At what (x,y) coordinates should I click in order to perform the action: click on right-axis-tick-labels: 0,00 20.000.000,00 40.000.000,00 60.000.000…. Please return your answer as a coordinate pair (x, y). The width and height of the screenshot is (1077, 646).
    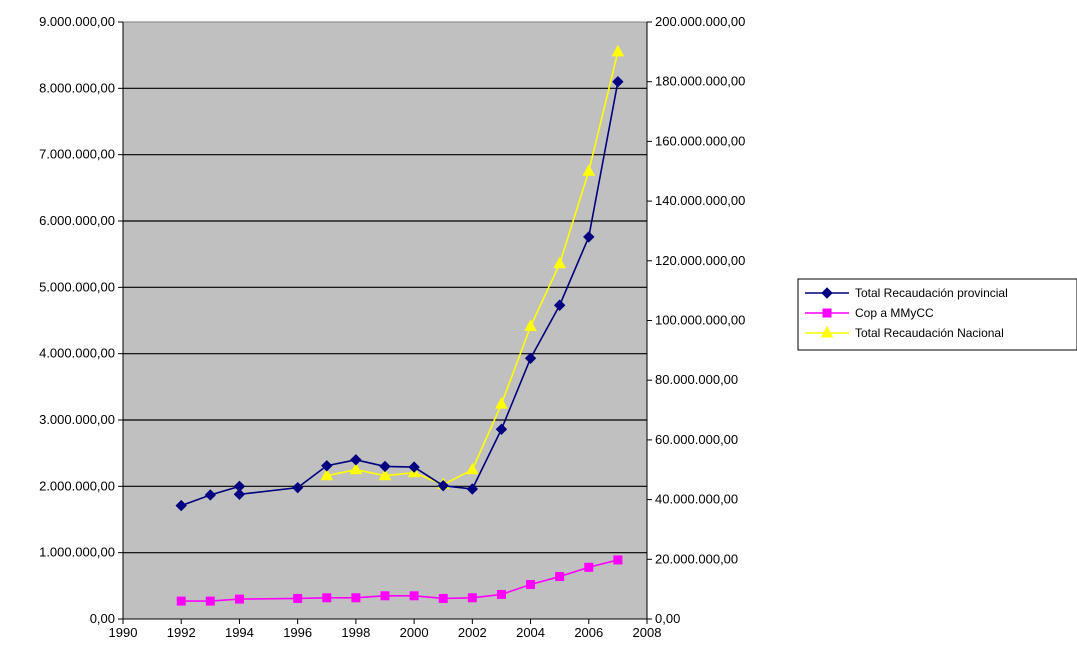
    Looking at the image, I should click on (696, 320).